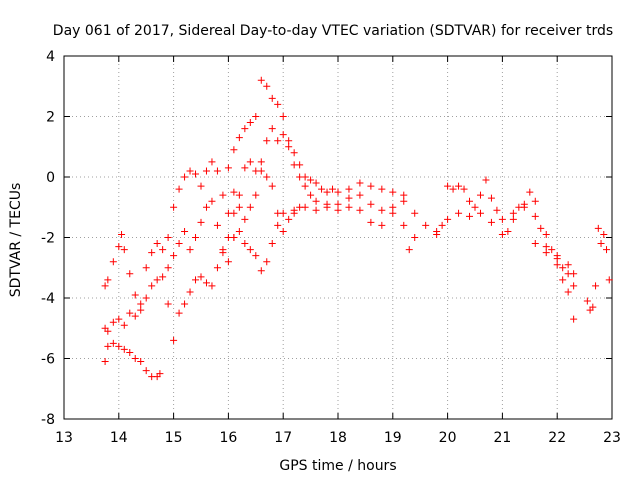 The width and height of the screenshot is (640, 480). Describe the element at coordinates (50, 57) in the screenshot. I see `y-tick-label: 4` at that location.